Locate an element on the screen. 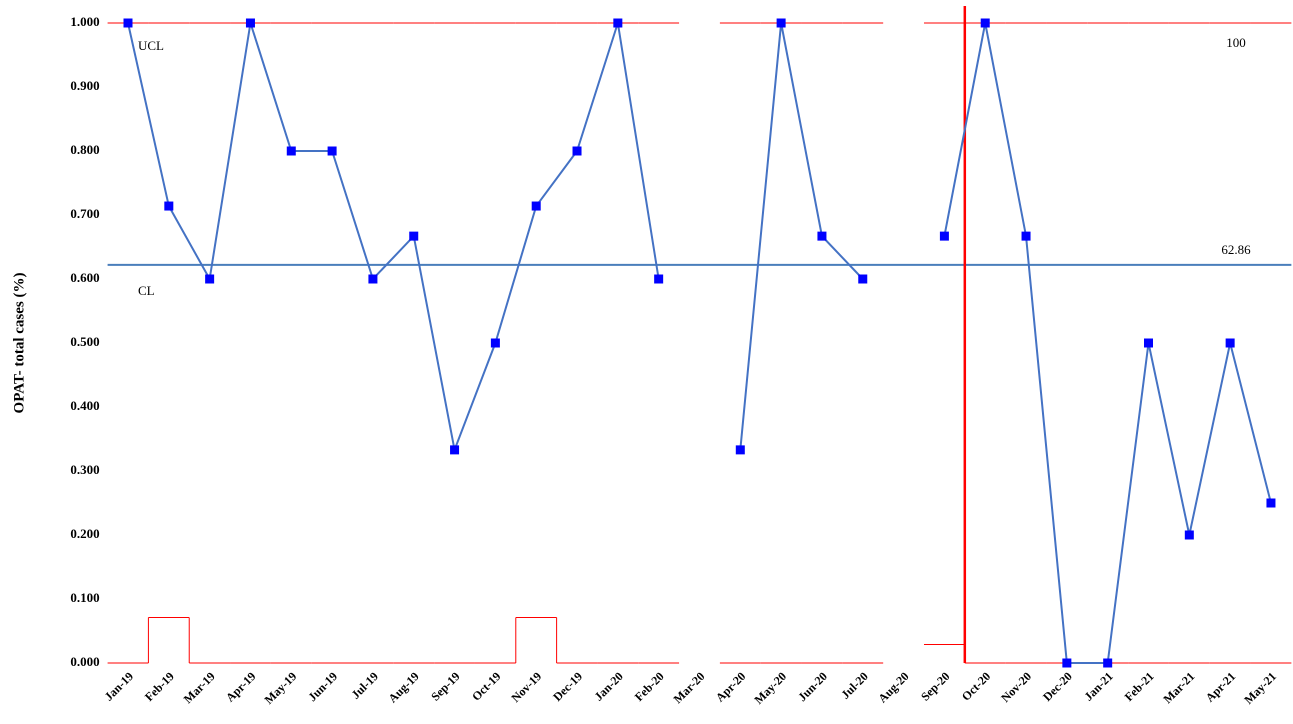 Image resolution: width=1293 pixels, height=724 pixels. x-tick-label: Jan-21 is located at coordinates (1098, 686).